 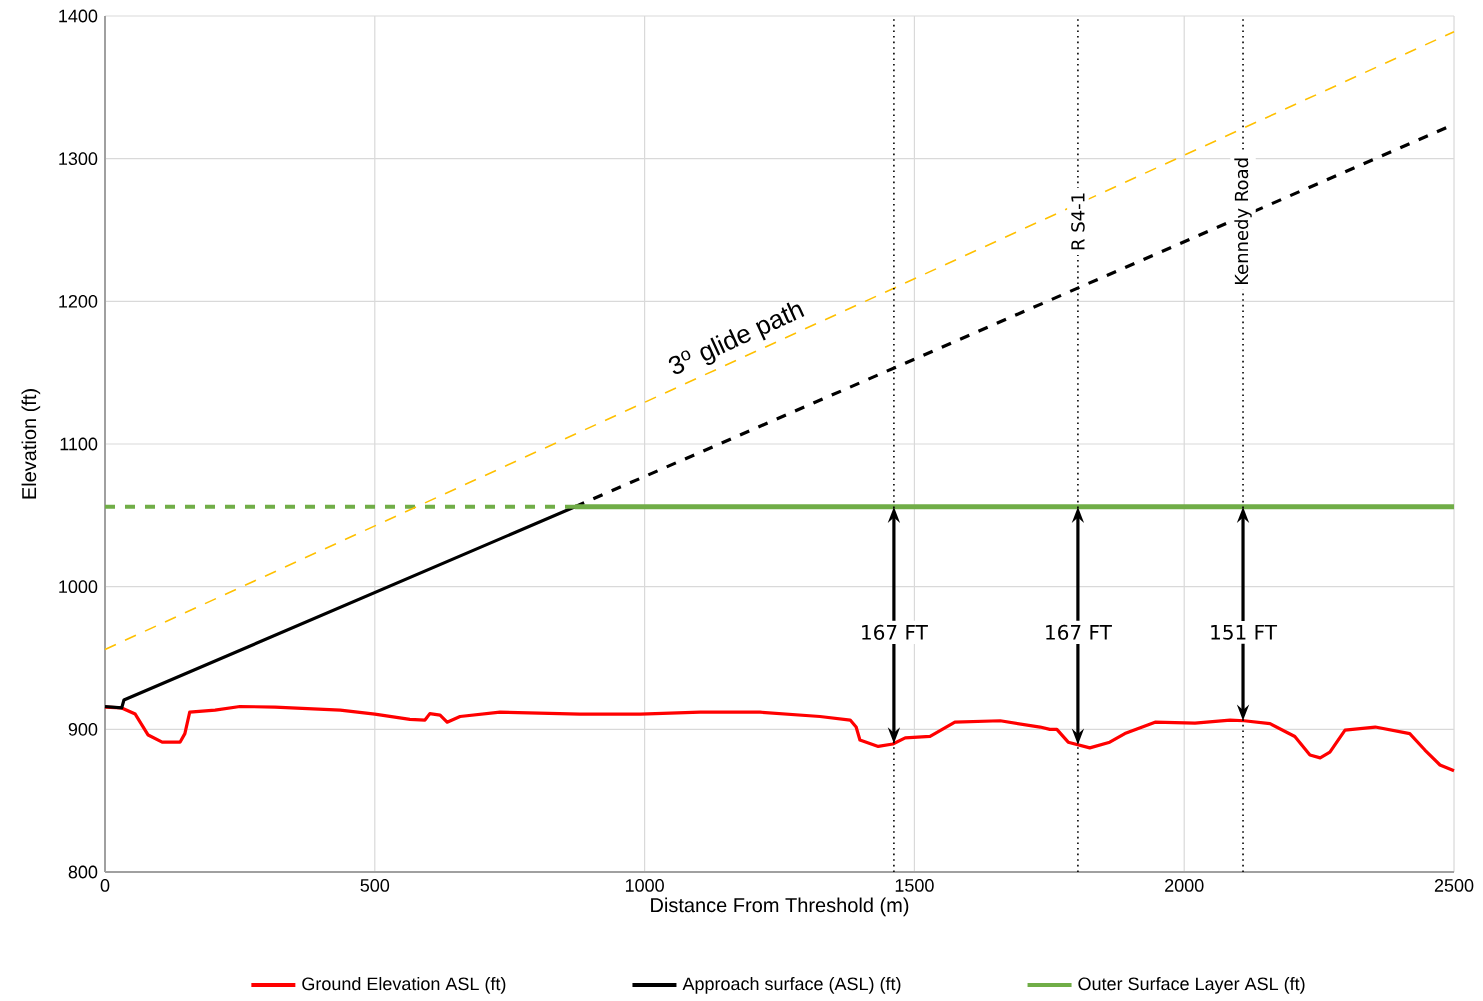 I want to click on x-tick-label: 2500, so click(x=1454, y=885).